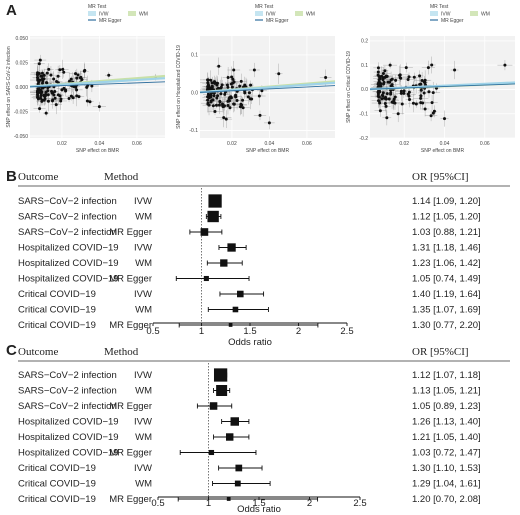  Describe the element at coordinates (258, 503) in the screenshot. I see `x-tick-label: 1.5` at that location.